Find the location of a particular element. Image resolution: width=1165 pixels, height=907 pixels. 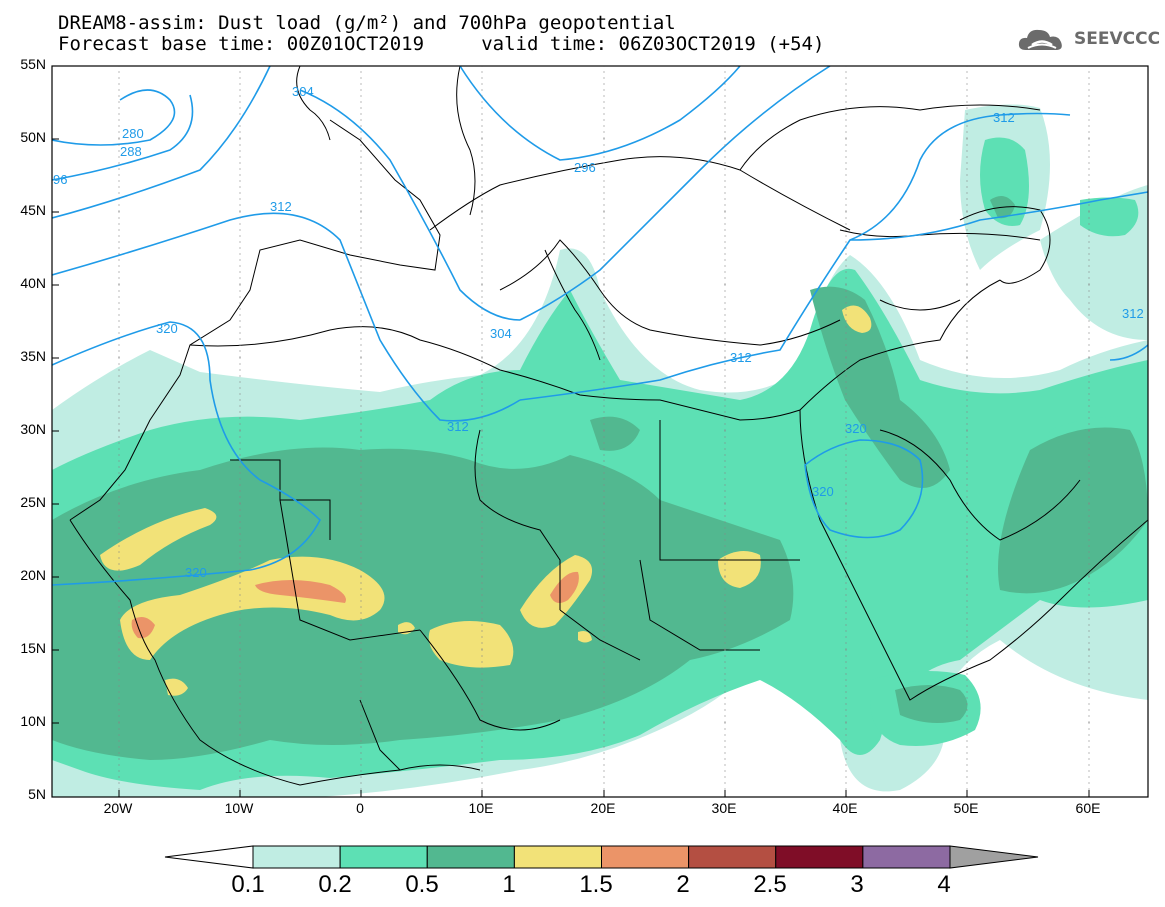

lon-label: 50E is located at coordinates (966, 808).